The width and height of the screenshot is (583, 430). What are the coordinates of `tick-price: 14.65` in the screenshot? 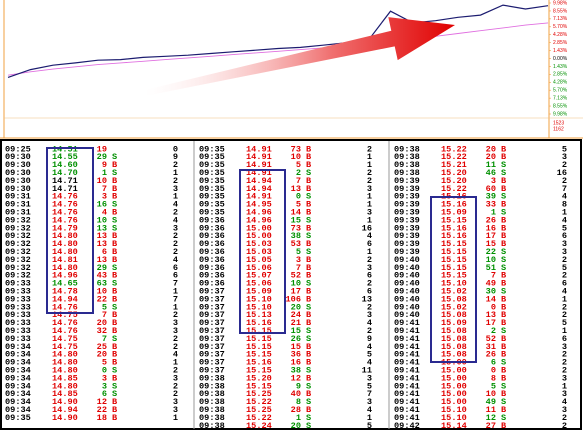 It's located at (65, 284).